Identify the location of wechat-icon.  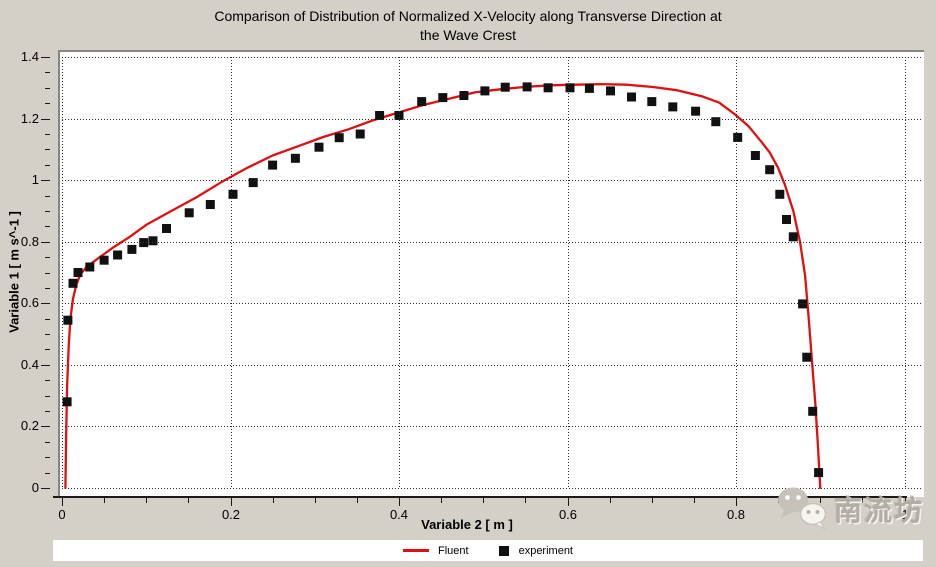
(802, 508).